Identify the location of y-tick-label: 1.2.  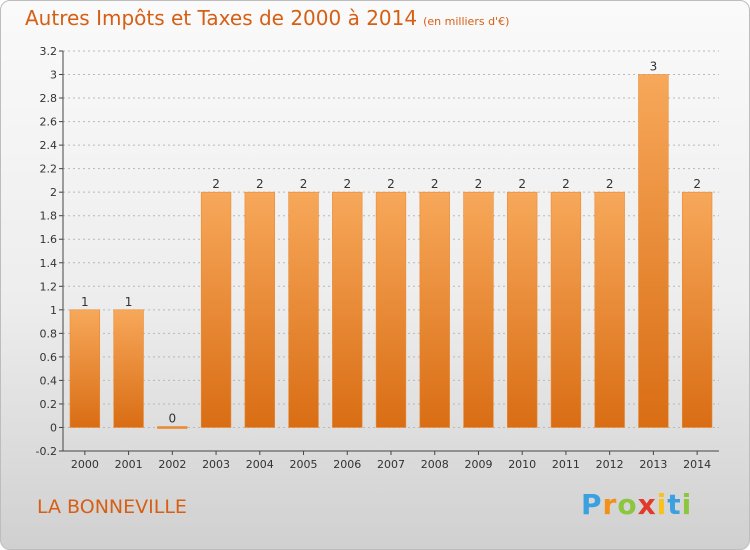
(49, 286).